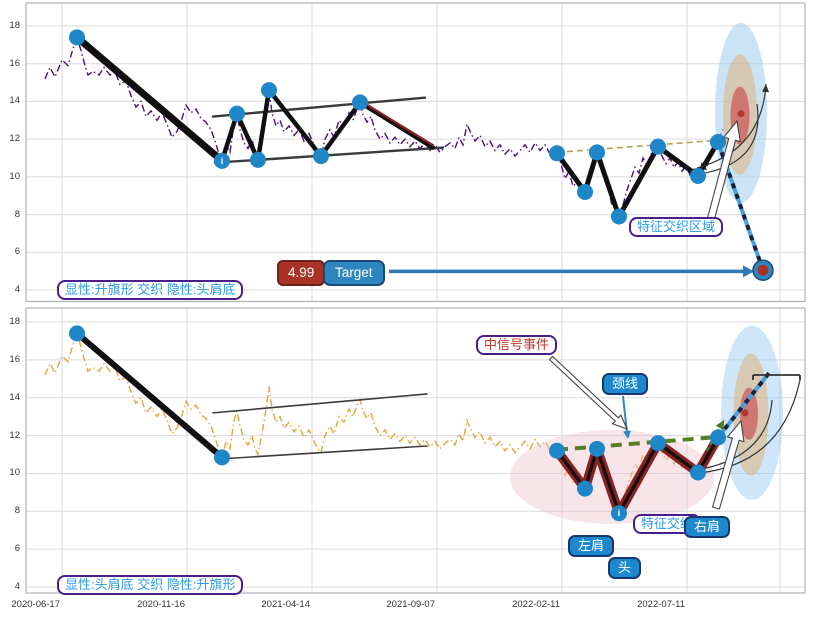  Describe the element at coordinates (676, 227) in the screenshot. I see `upper-zone-label: 特征交织区域` at that location.